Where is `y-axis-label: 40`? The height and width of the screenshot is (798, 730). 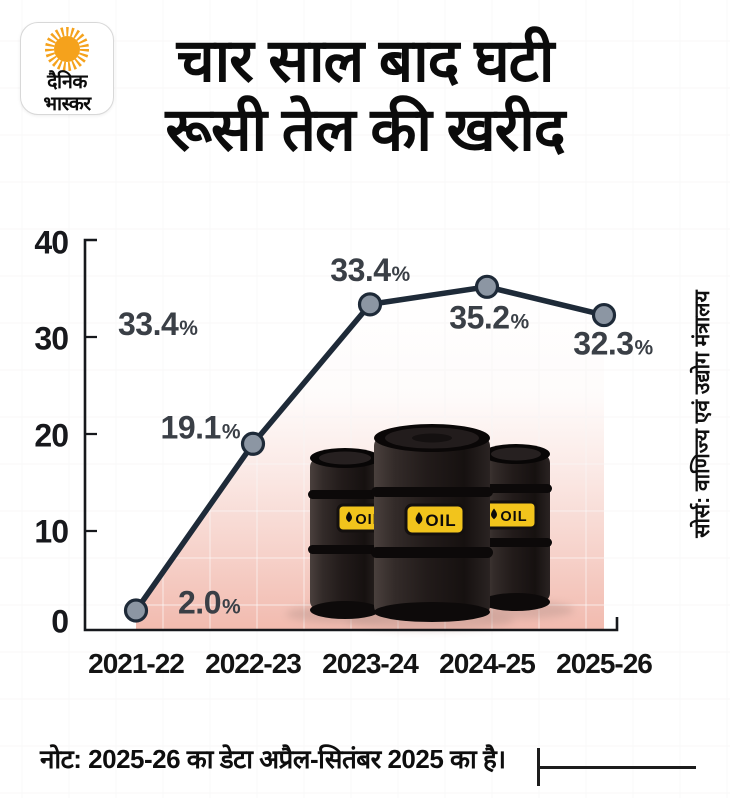
y-axis-label: 40 is located at coordinates (51, 242).